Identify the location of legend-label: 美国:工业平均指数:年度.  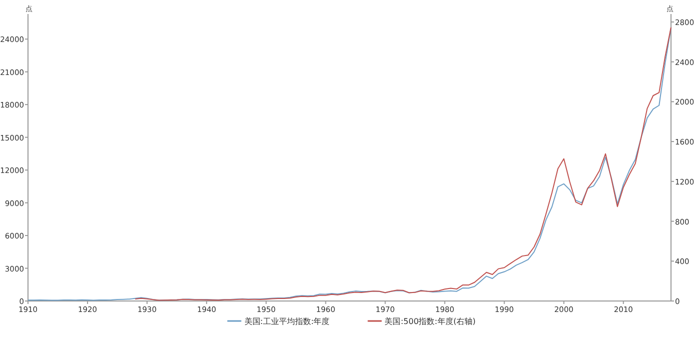
(287, 321).